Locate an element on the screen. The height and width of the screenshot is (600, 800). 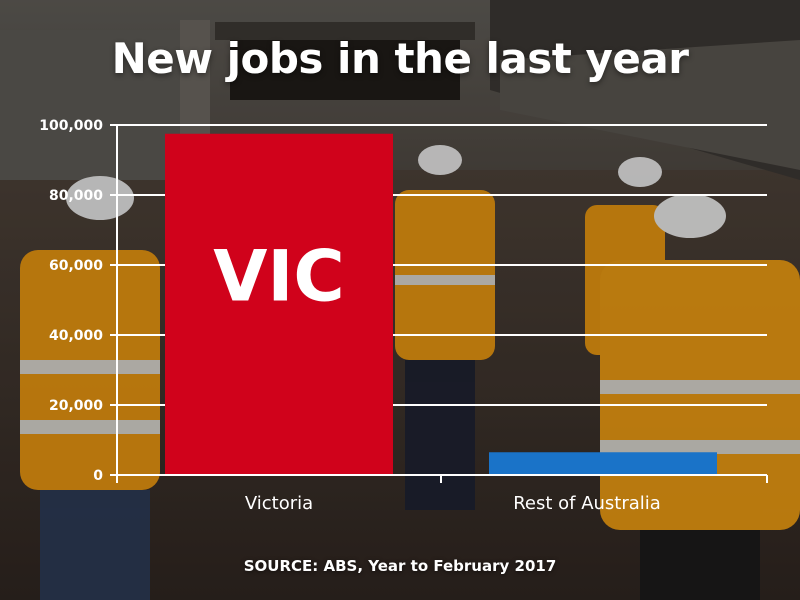
x-tick-label: Victoria is located at coordinates (279, 503).